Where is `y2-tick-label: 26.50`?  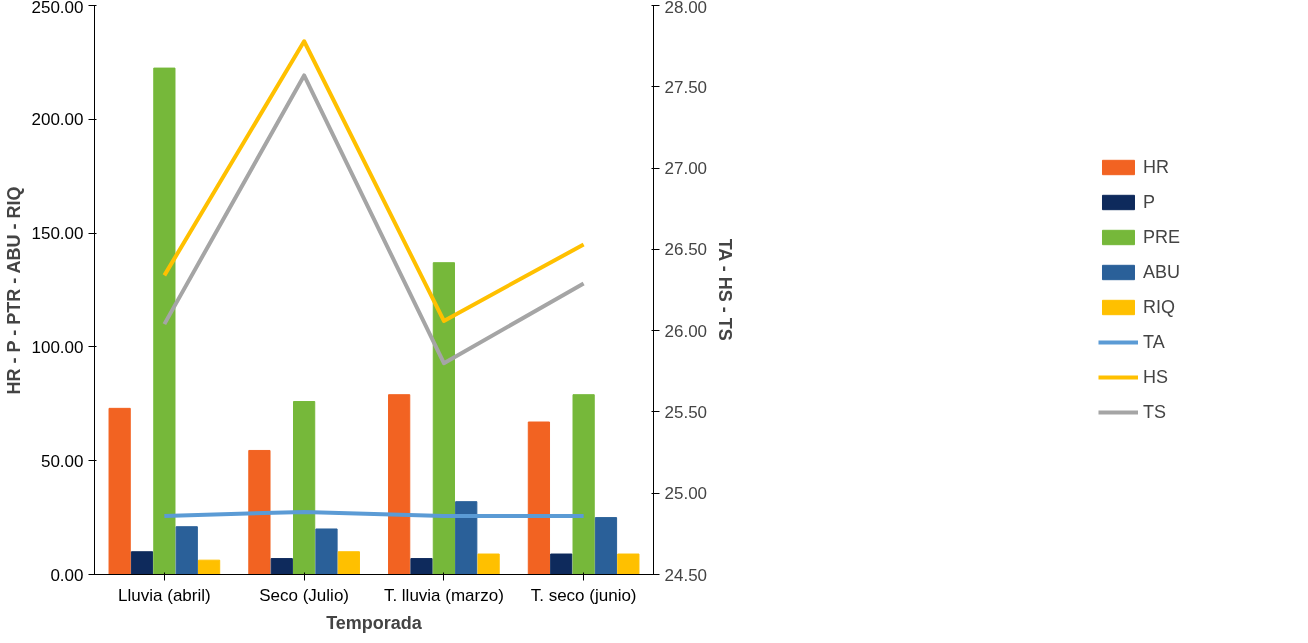 y2-tick-label: 26.50 is located at coordinates (686, 250).